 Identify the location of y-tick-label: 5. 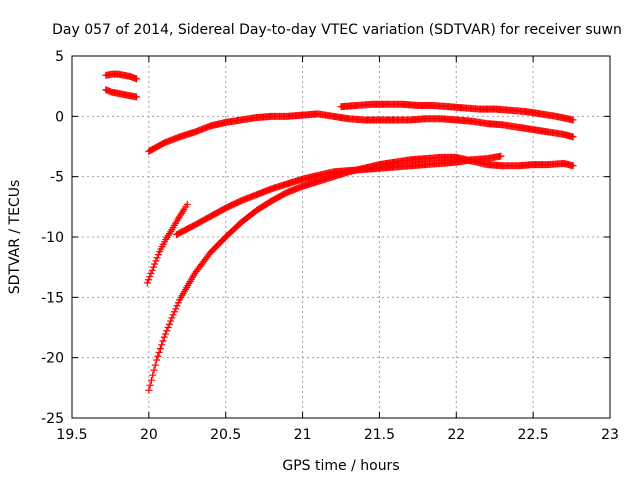
(59, 57).